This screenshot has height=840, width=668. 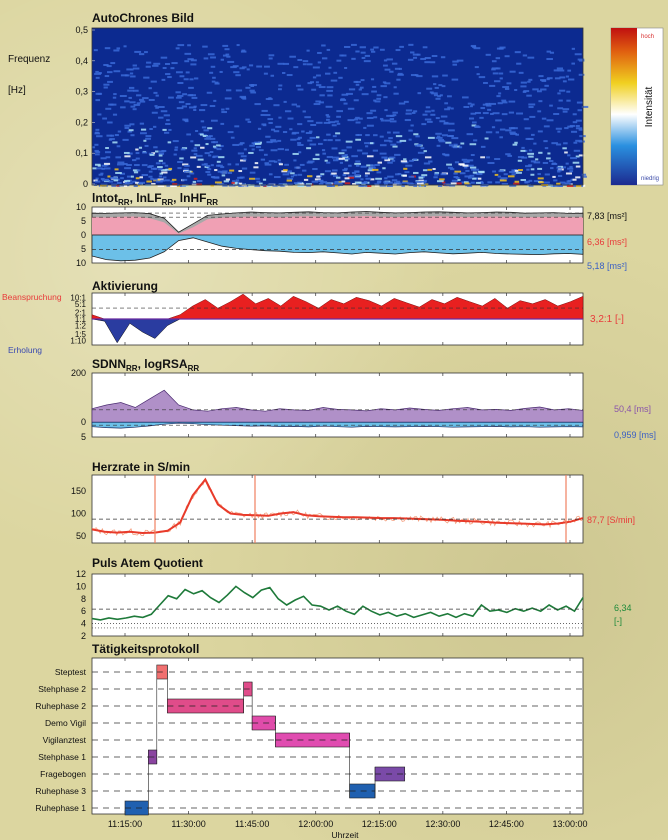 What do you see at coordinates (649, 106) in the screenshot?
I see `colorbar-label: Intensität` at bounding box center [649, 106].